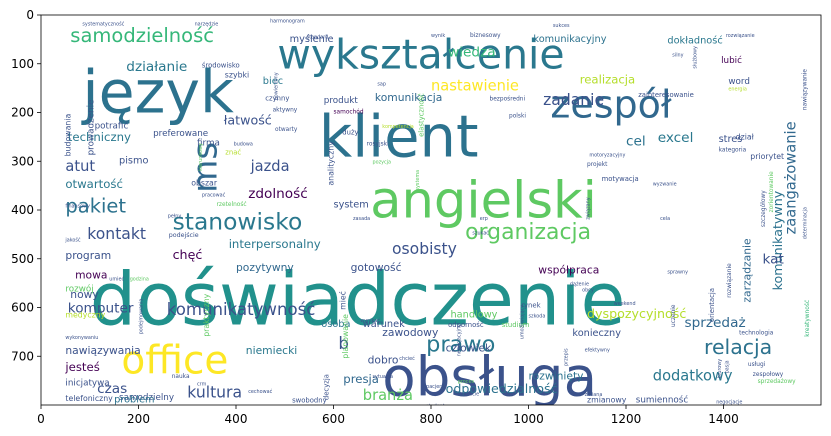 The height and width of the screenshot is (436, 831). What do you see at coordinates (729, 403) in the screenshot?
I see `cloud-word: negocjacje` at bounding box center [729, 403].